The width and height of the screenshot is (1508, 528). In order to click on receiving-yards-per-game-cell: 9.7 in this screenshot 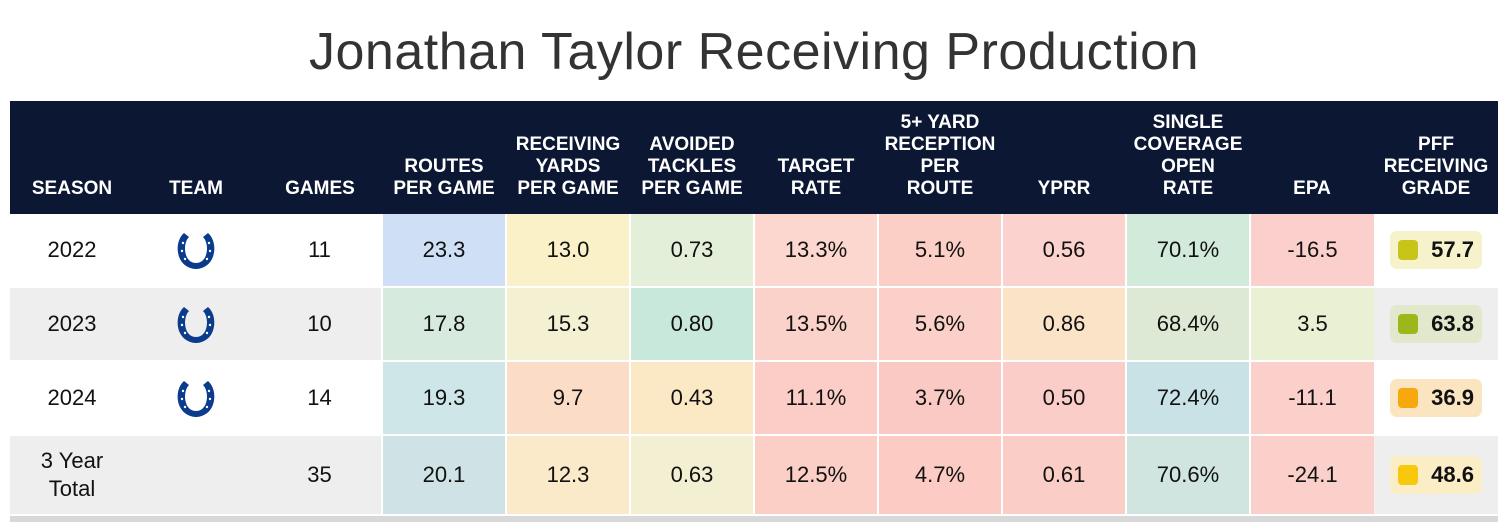, I will do `click(567, 398)`.